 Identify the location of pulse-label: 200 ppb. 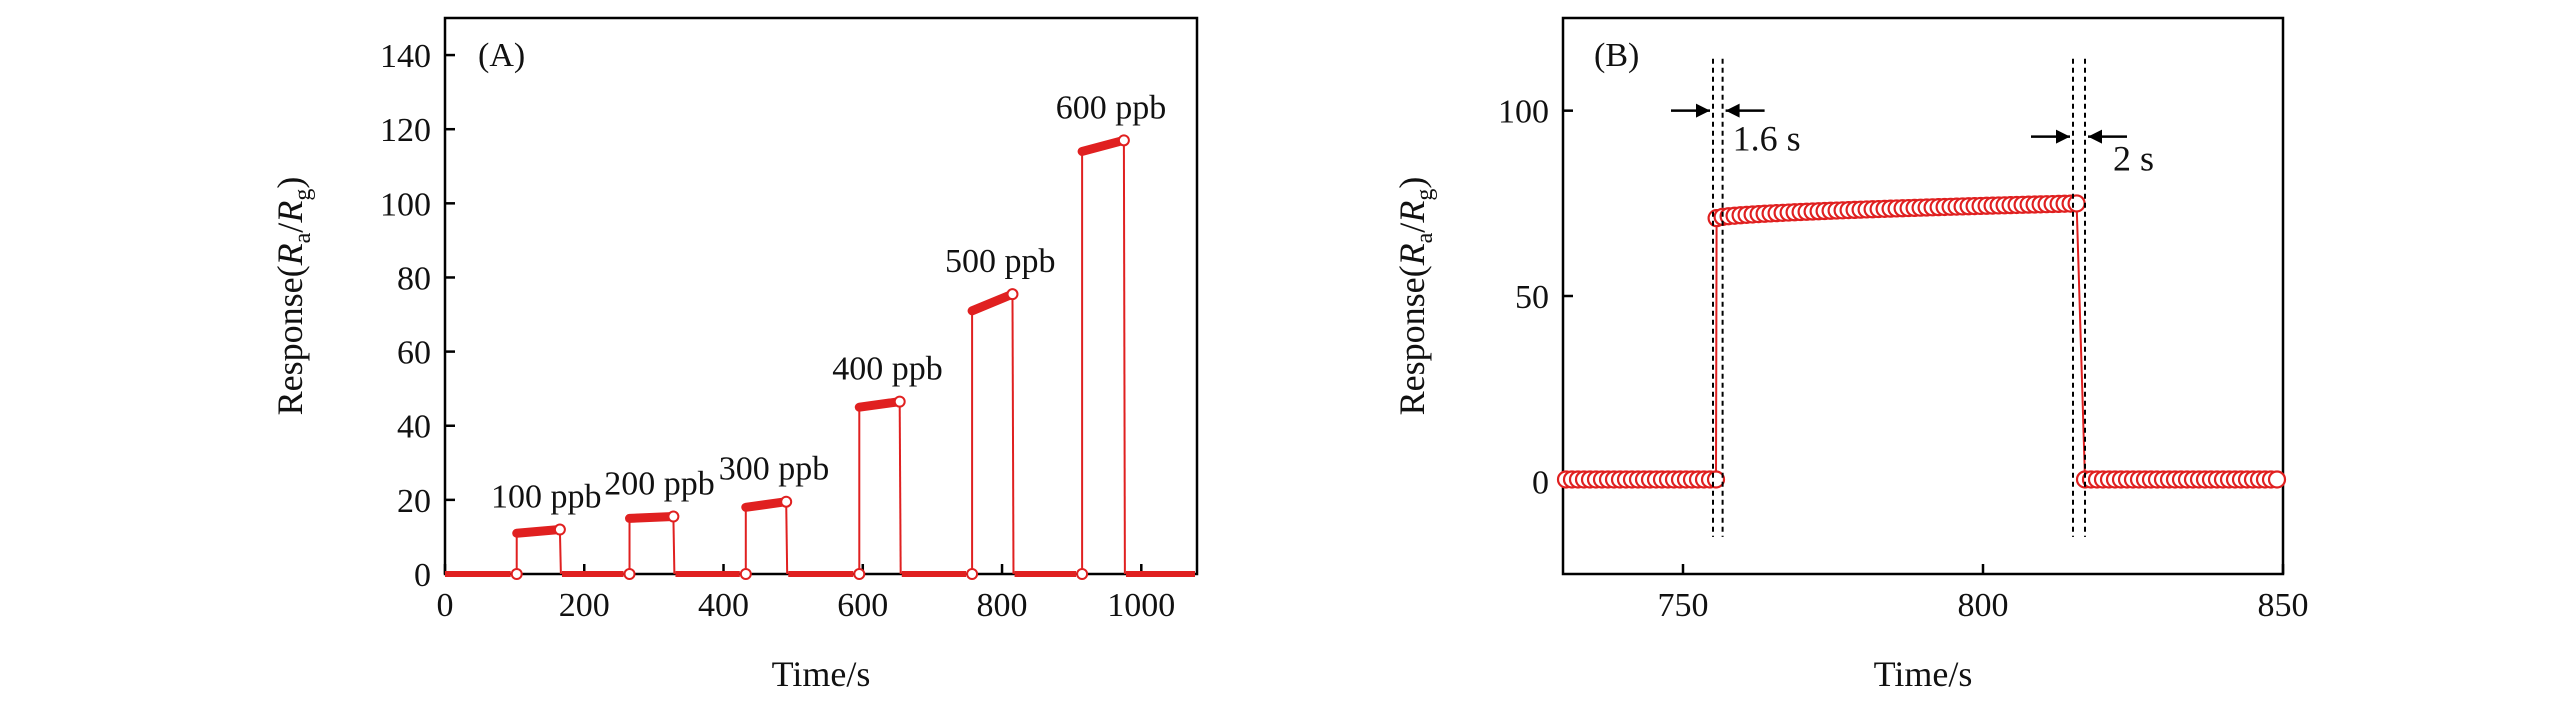
(659, 484).